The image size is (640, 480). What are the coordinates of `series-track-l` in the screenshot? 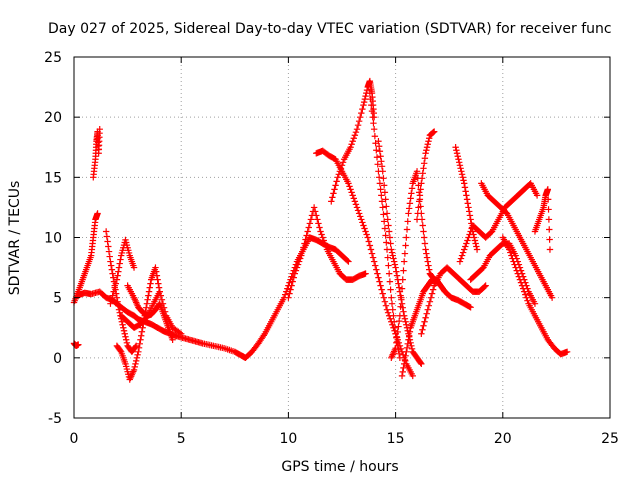 It's located at (364, 263).